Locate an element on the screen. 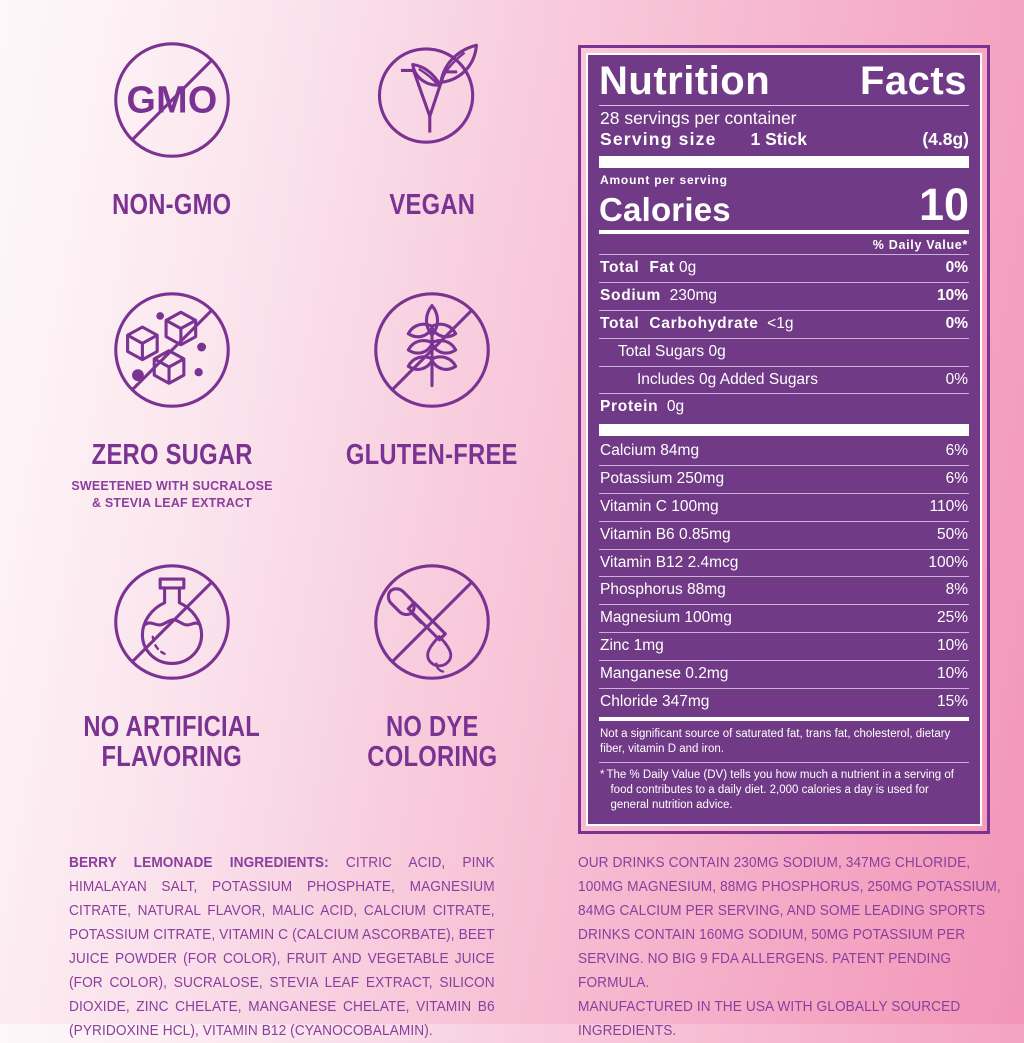 The width and height of the screenshot is (1024, 1043). nutrient-name: Calcium 84mg is located at coordinates (650, 451).